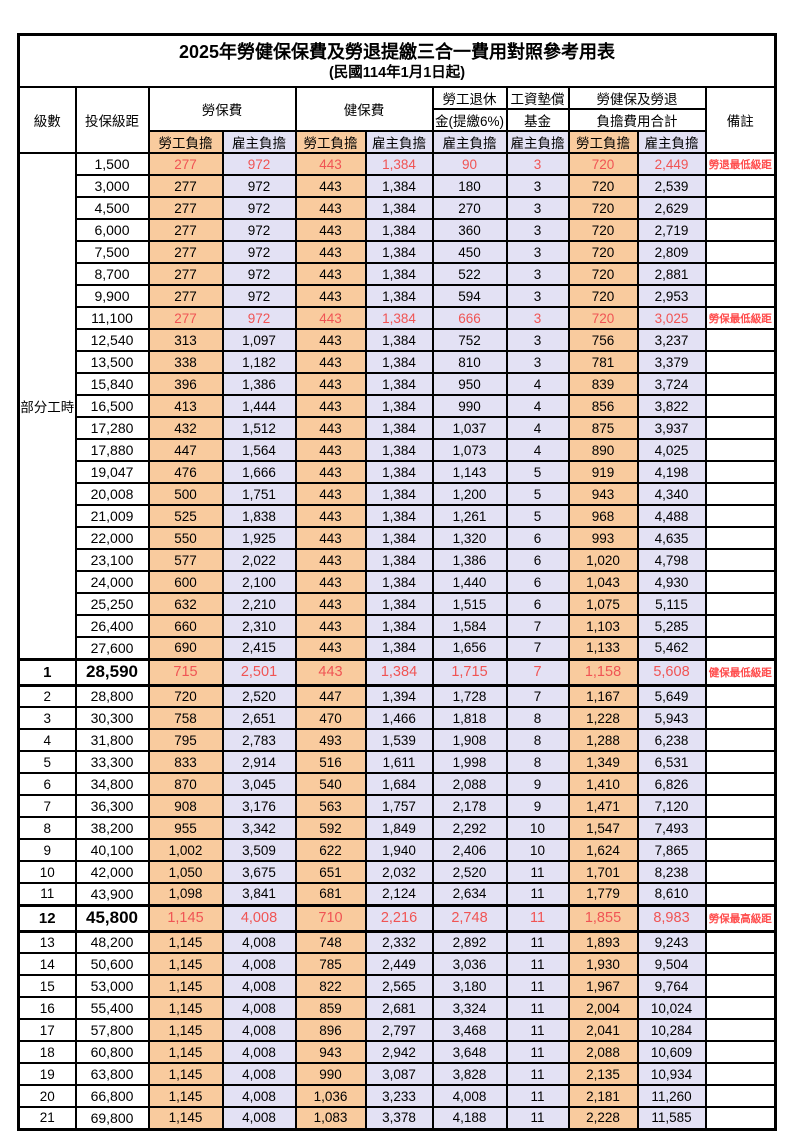 The width and height of the screenshot is (791, 1131). Describe the element at coordinates (469, 894) in the screenshot. I see `value-cell: 2,634` at that location.